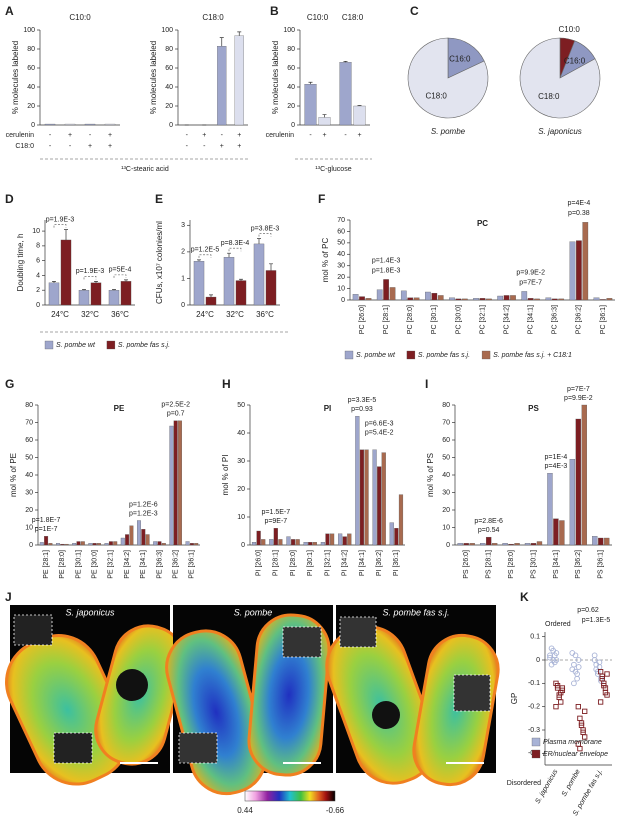 The image size is (623, 835). I want to click on p-value: p=1E-4, so click(556, 457).